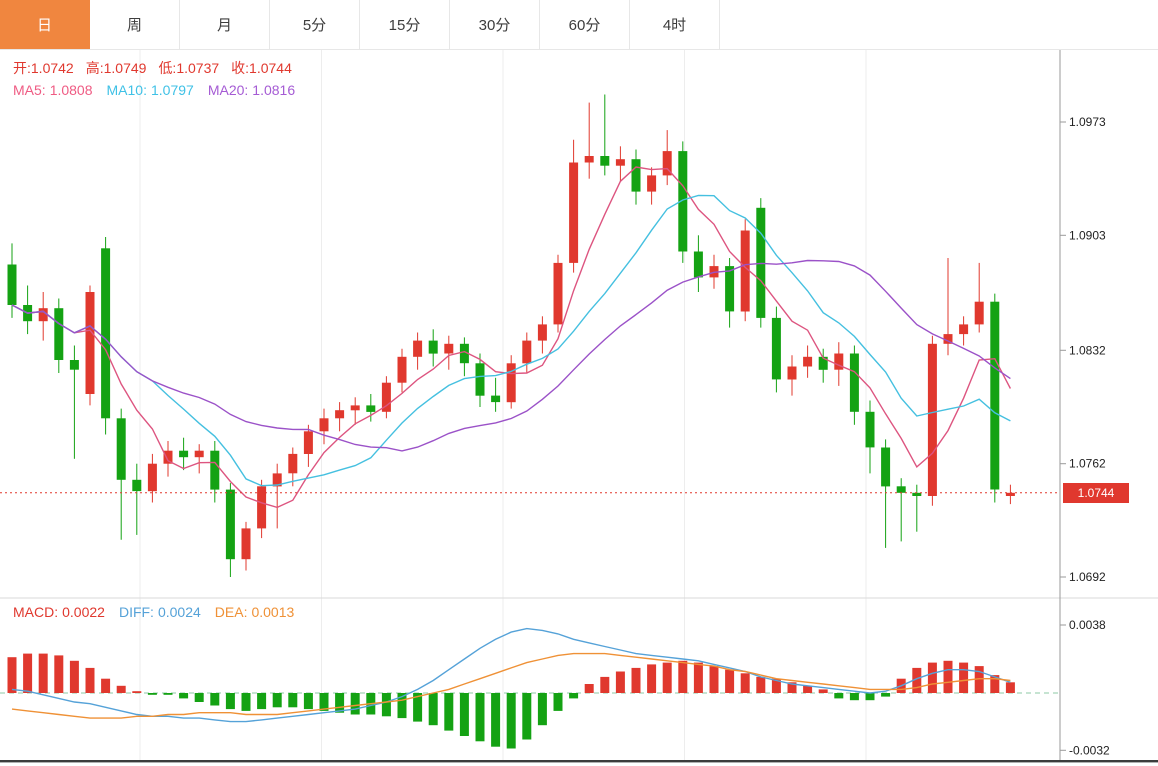 The width and height of the screenshot is (1158, 766). Describe the element at coordinates (45, 24) in the screenshot. I see `tab-day: 日` at that location.